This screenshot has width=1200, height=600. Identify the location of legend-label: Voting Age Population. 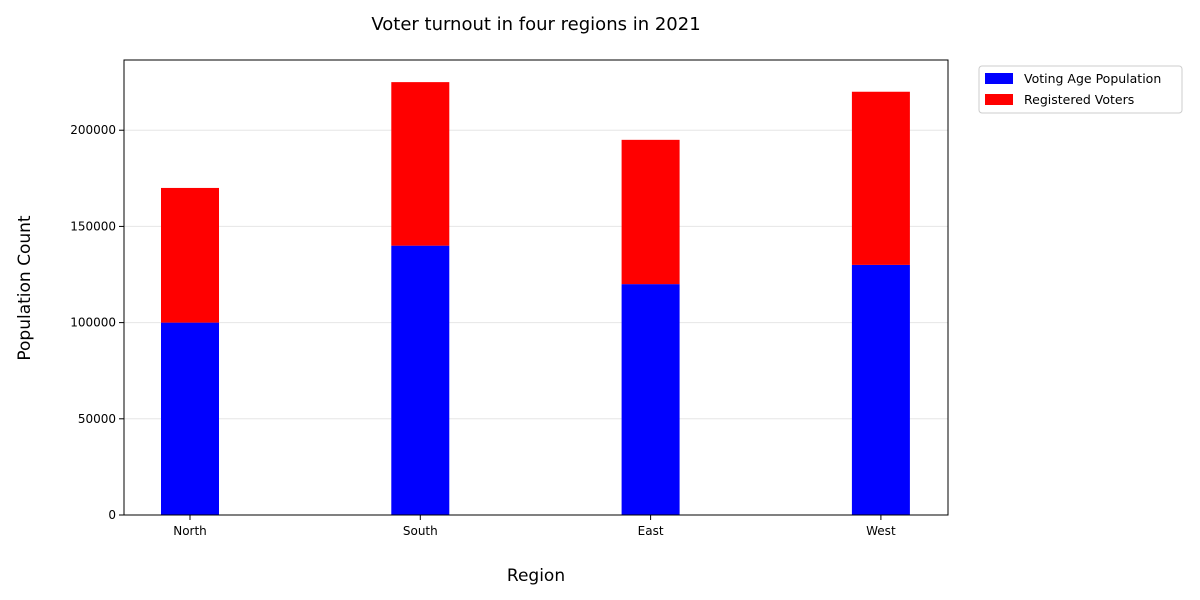
(1092, 78).